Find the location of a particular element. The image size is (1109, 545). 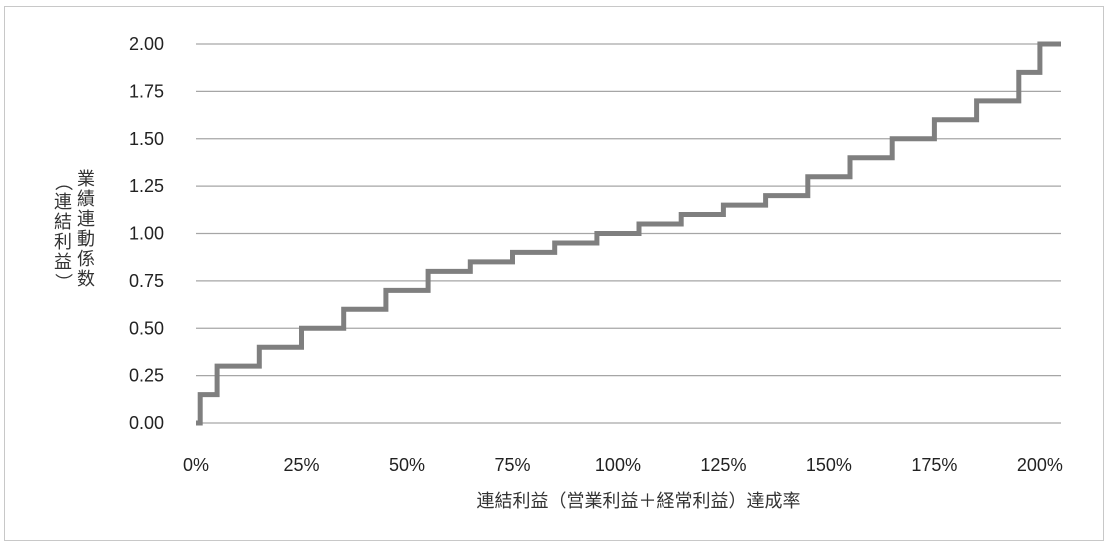

y-tick-label: 0.75 is located at coordinates (146, 281).